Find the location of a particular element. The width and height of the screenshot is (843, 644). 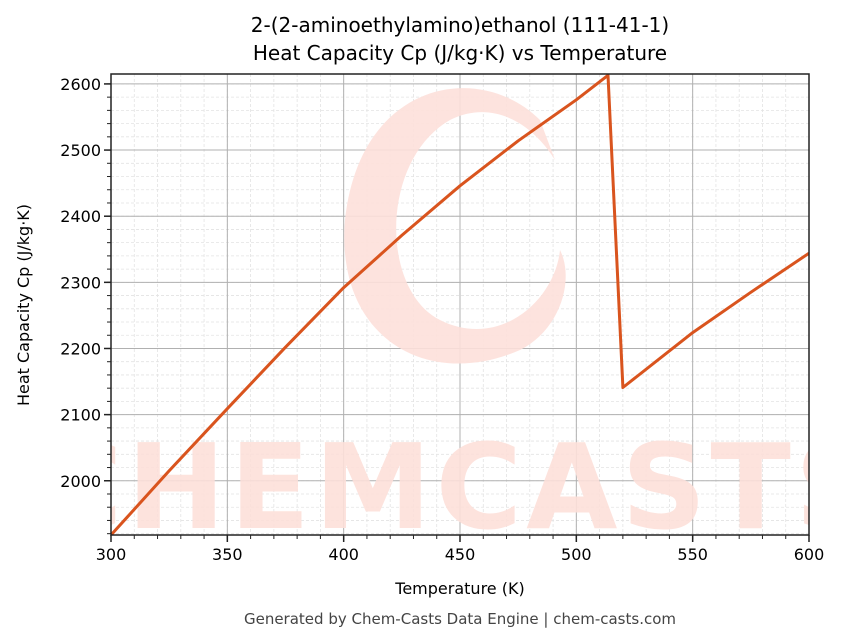

x-tick-label: 550 is located at coordinates (692, 554).